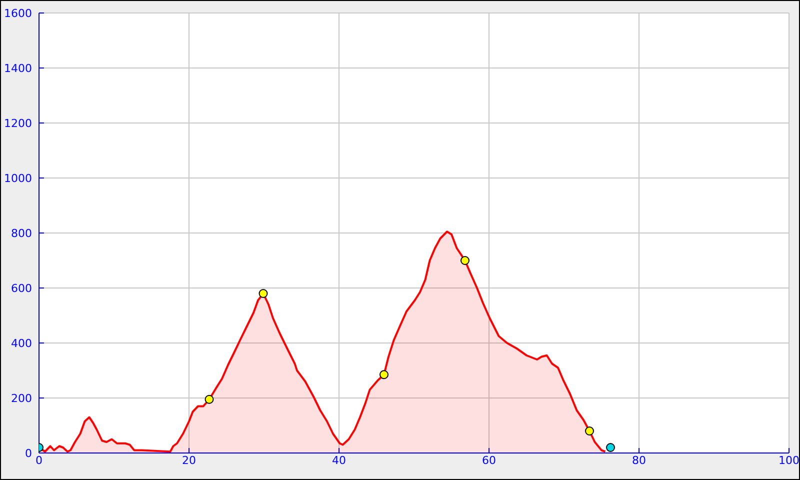 This screenshot has height=480, width=800. I want to click on y-tick-label: 200, so click(21, 398).